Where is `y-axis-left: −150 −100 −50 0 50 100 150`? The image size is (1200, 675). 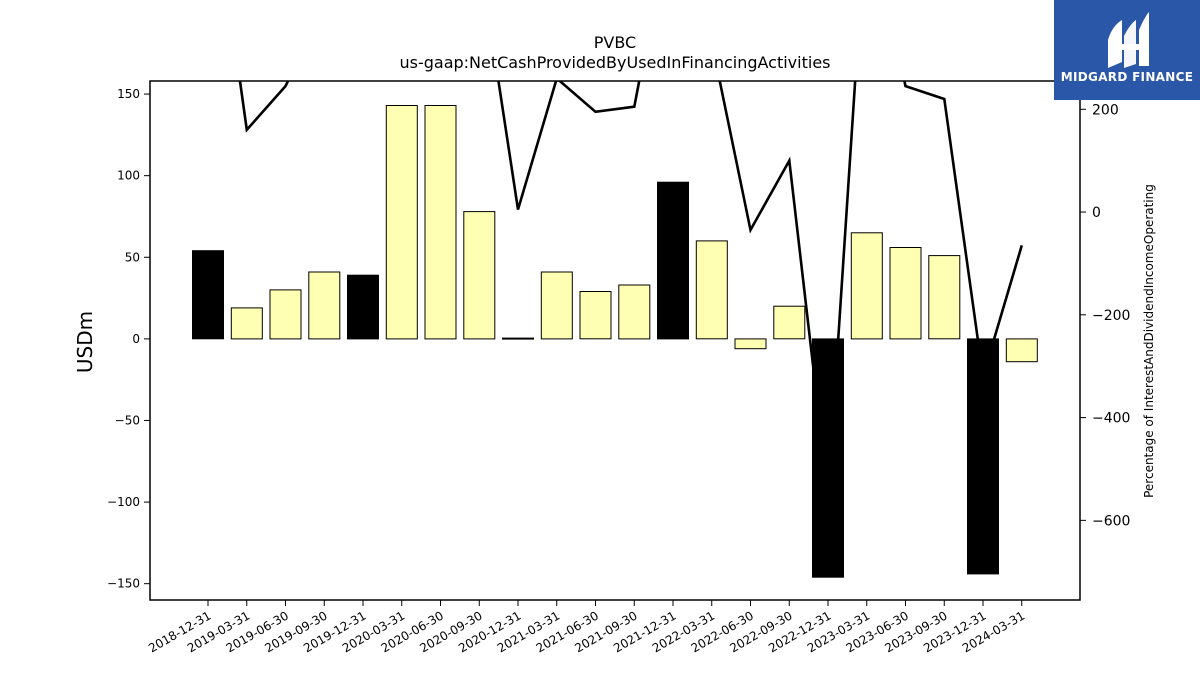
y-axis-left: −150 −100 −50 0 50 100 150 is located at coordinates (128, 339).